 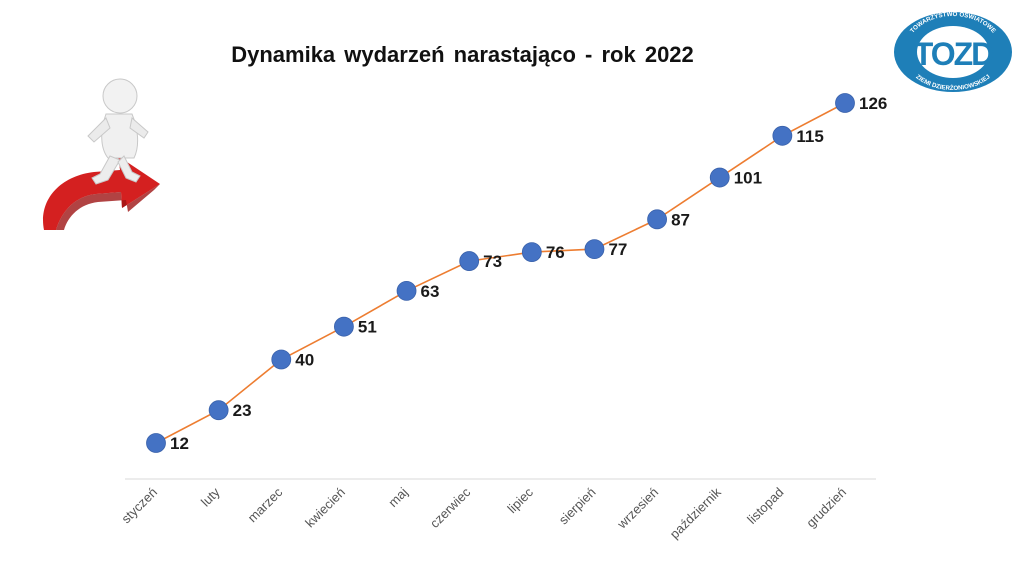 I want to click on data-point-kwiecień, so click(x=344, y=326).